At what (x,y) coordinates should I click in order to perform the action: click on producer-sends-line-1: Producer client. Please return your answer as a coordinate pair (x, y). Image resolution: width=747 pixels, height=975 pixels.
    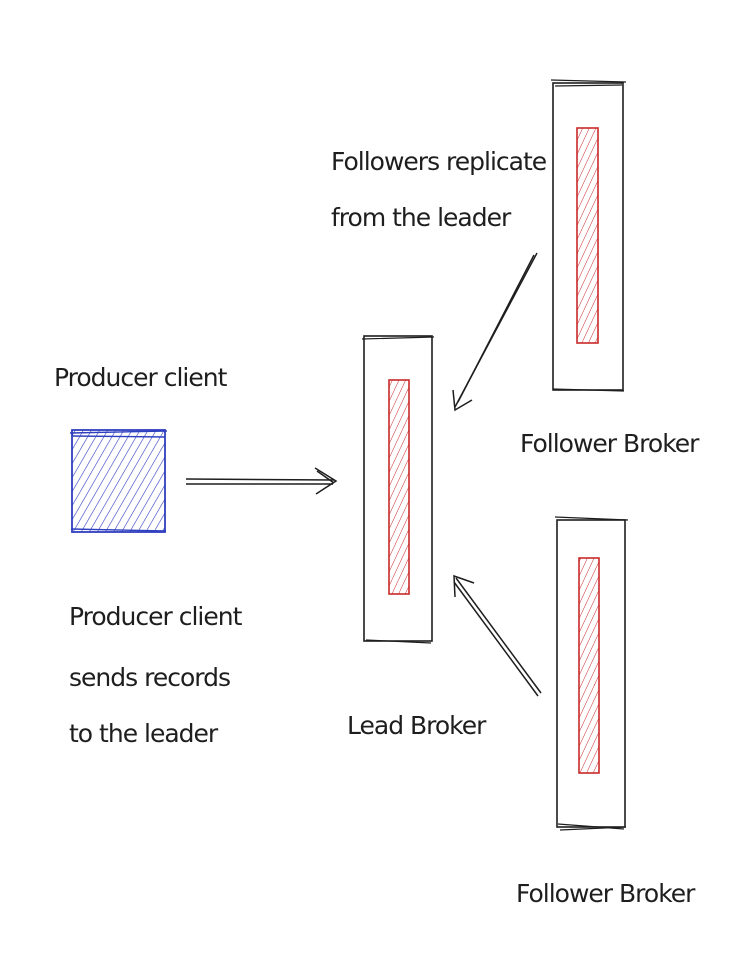
    Looking at the image, I should click on (156, 616).